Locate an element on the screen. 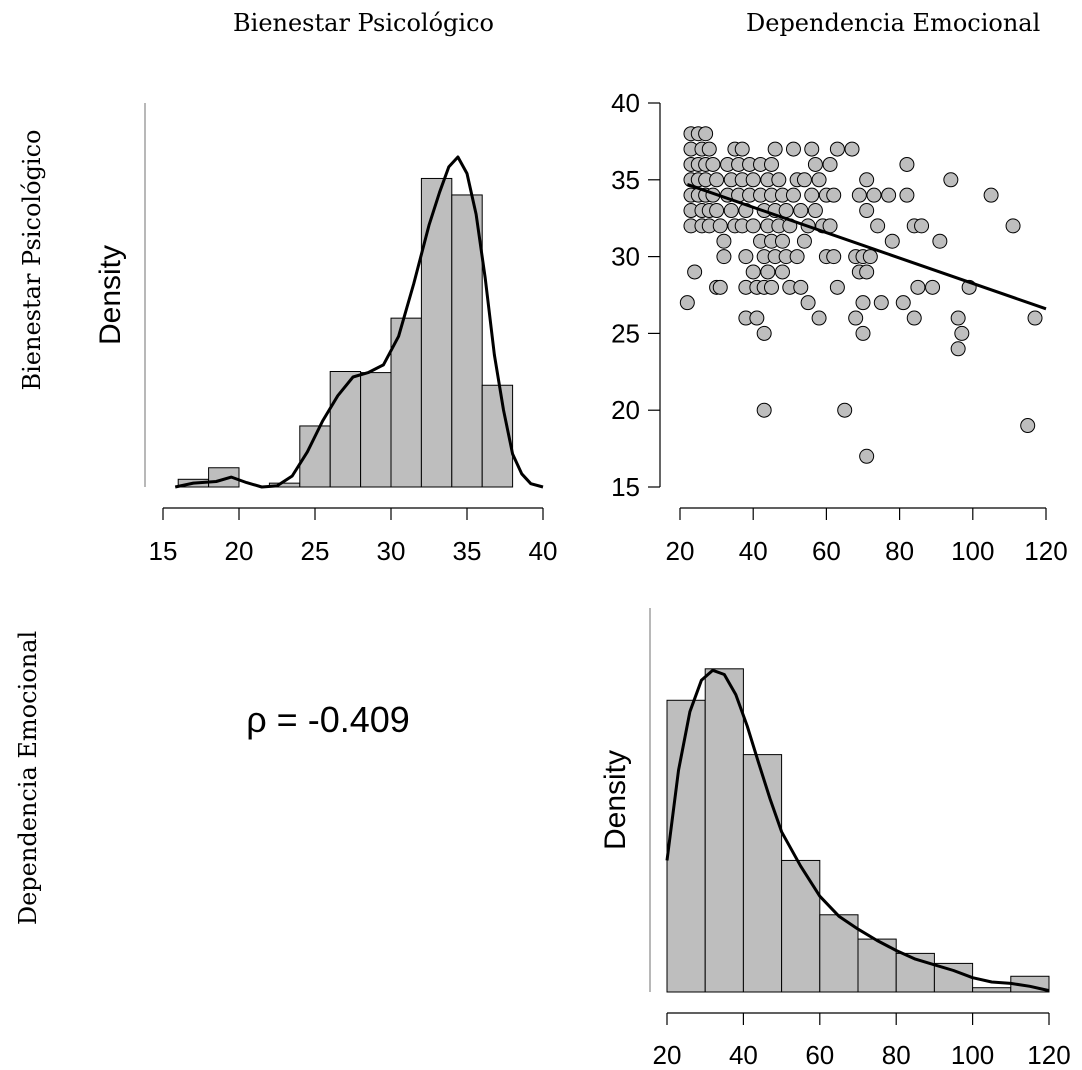 The image size is (1082, 1070). x-tick-label: 40 is located at coordinates (753, 551).